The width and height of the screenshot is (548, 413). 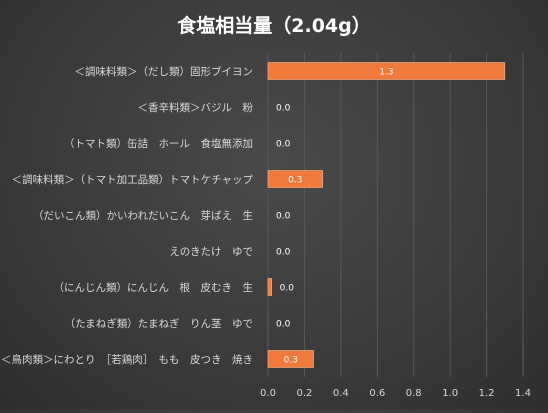 I want to click on category-label: ＜鳥肉類＞にわとり ［若鶏肉］ もも 皮つき 焼き, so click(x=127, y=359).